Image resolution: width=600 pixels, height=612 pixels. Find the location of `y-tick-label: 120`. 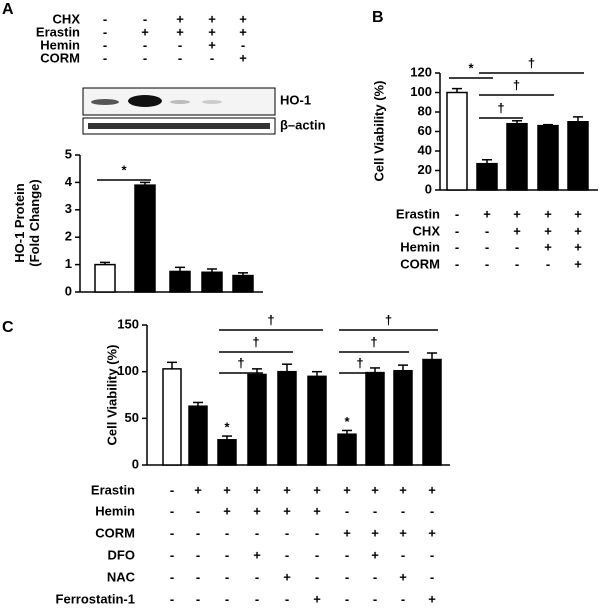

y-tick-label: 120 is located at coordinates (421, 71).